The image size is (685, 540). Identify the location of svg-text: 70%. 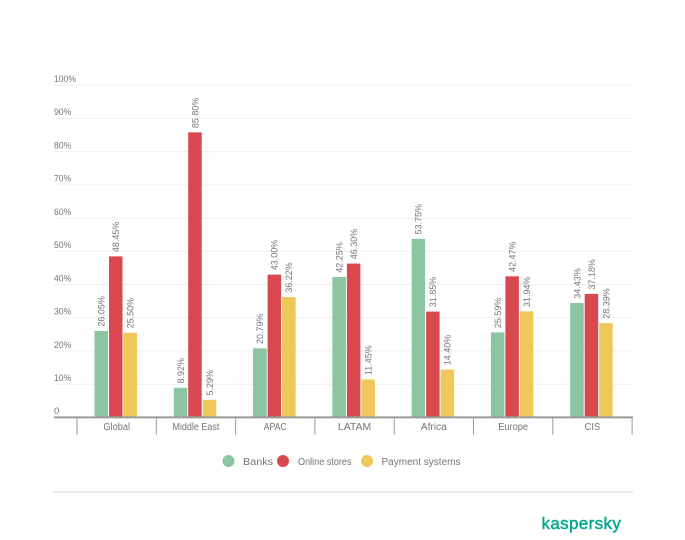
(63, 179).